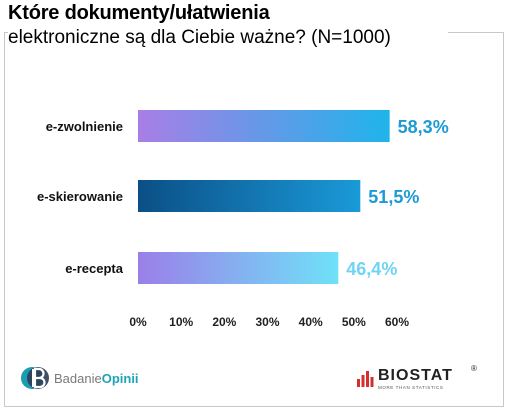 The image size is (509, 412). I want to click on x-tick-label: 10%, so click(181, 322).